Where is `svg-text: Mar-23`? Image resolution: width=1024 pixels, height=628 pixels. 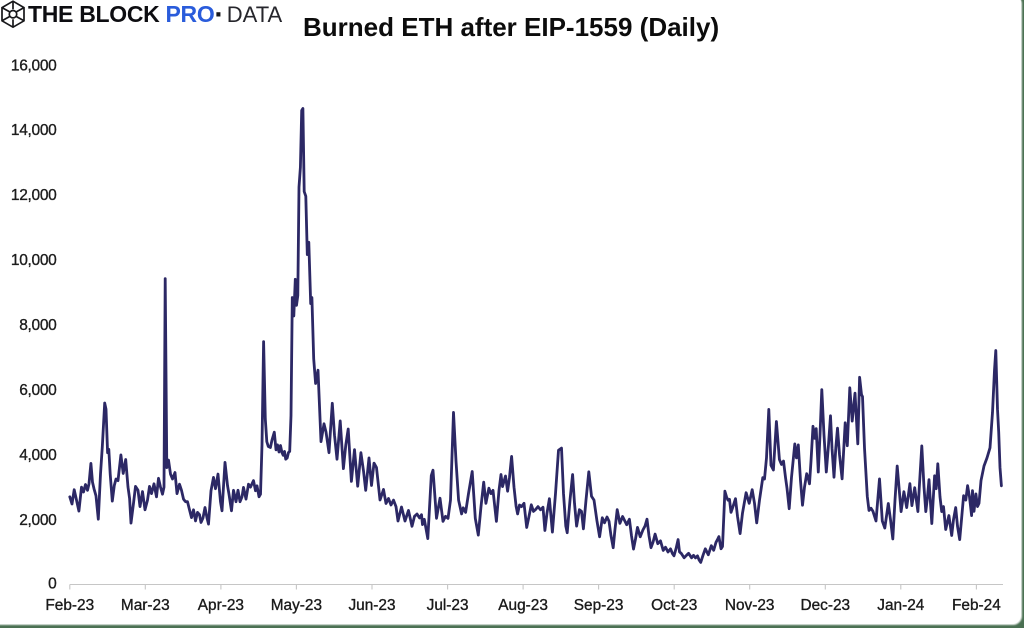
svg-text: Mar-23 is located at coordinates (145, 605).